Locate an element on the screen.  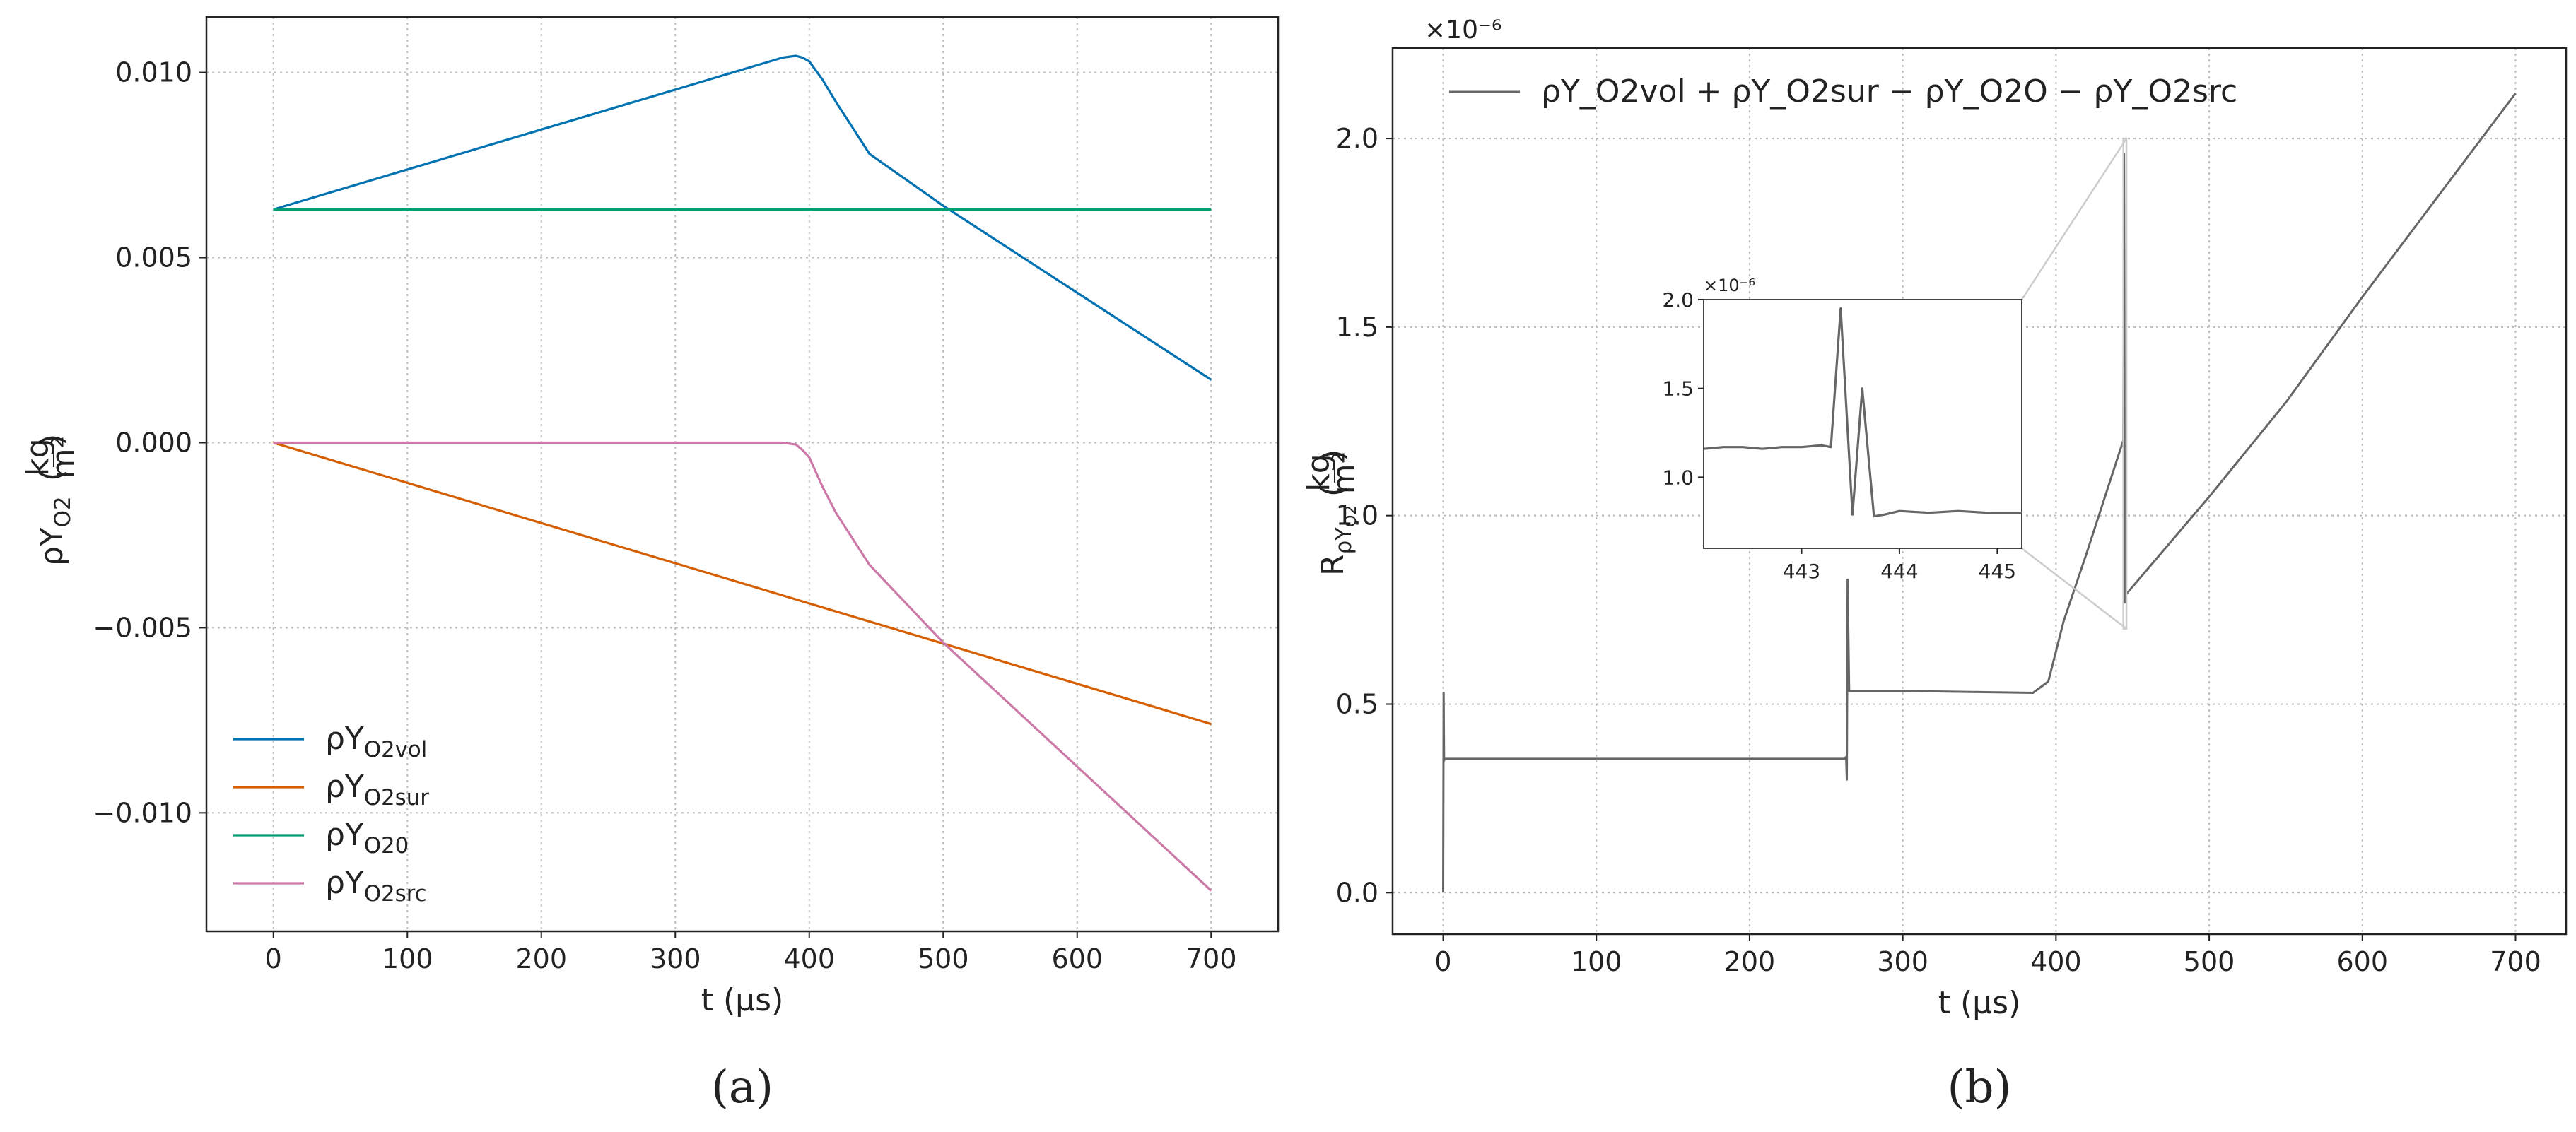
chart-a-legend-label-o20-base: ρY is located at coordinates (345, 835).